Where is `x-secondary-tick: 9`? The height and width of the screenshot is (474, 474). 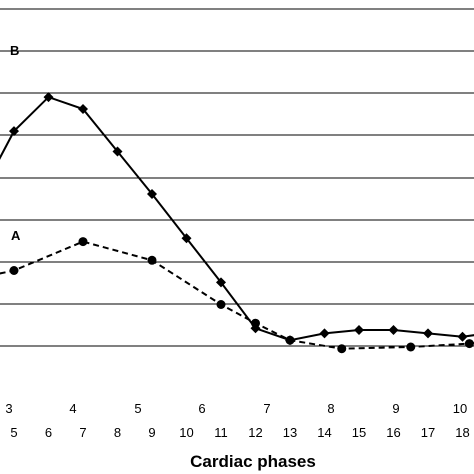 x-secondary-tick: 9 is located at coordinates (151, 432).